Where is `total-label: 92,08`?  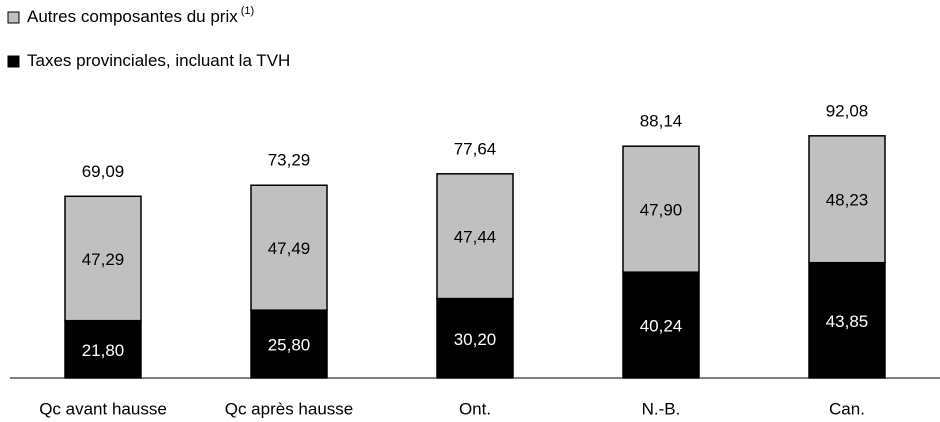 total-label: 92,08 is located at coordinates (847, 110).